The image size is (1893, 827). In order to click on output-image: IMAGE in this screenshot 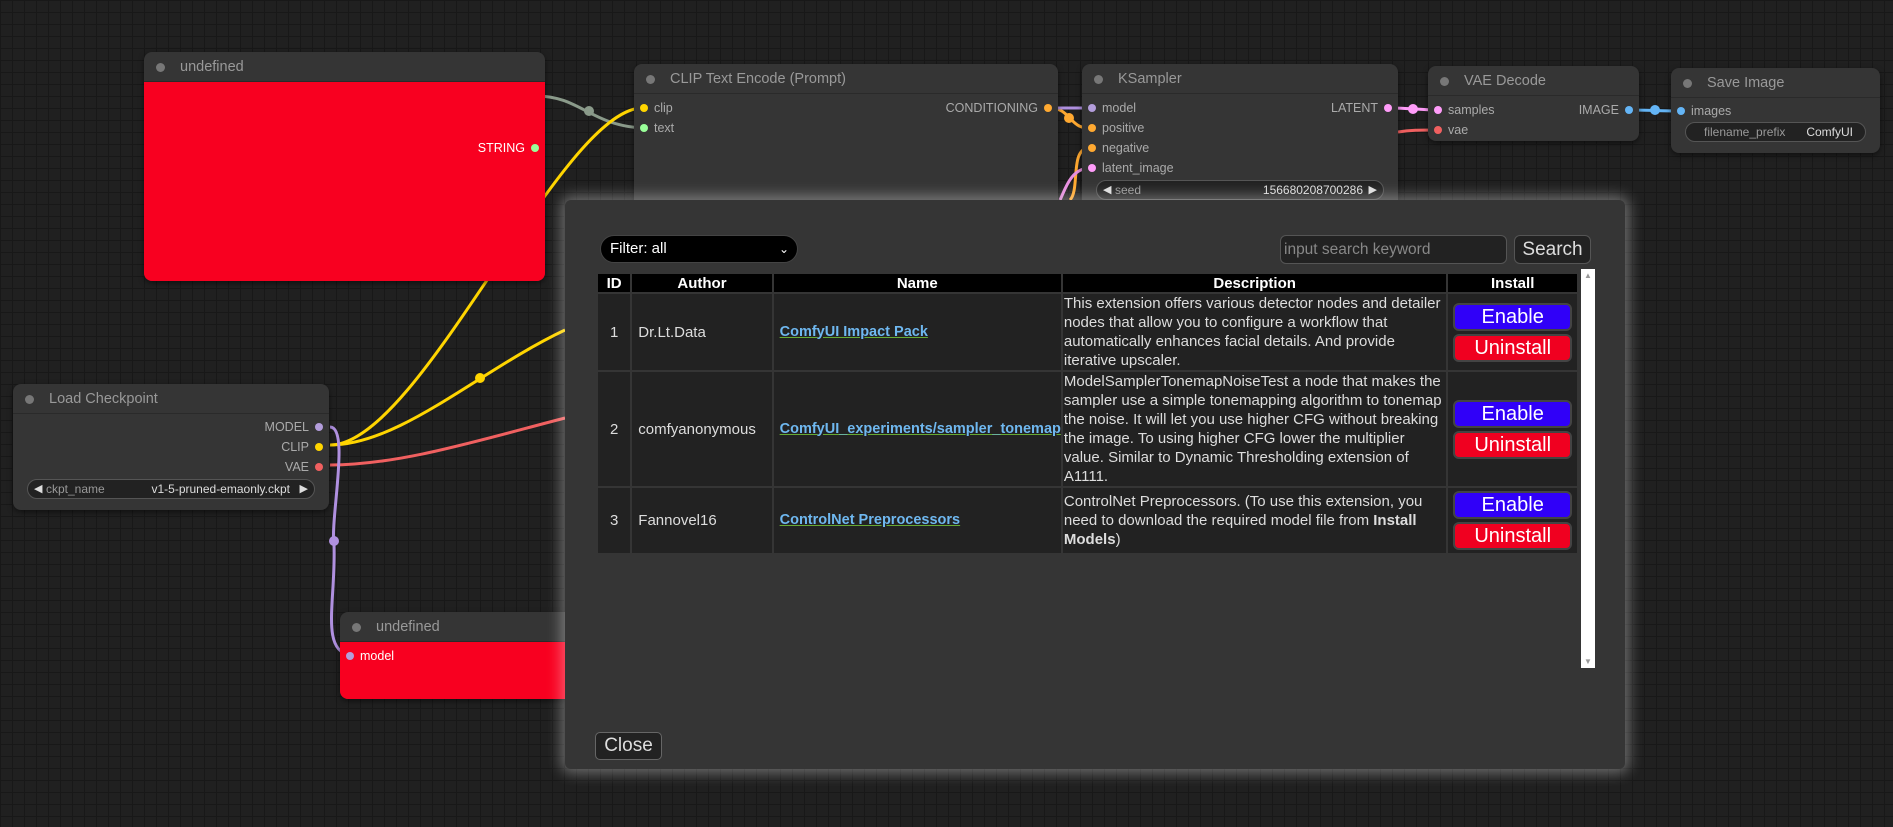, I will do `click(1605, 110)`.